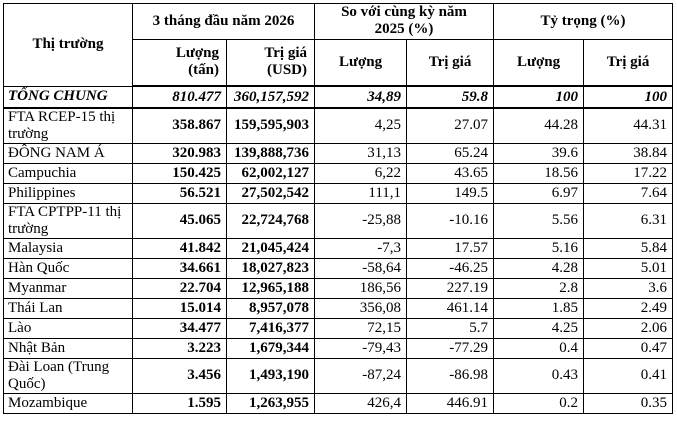 The height and width of the screenshot is (424, 677). What do you see at coordinates (179, 62) in the screenshot?
I see `qty-tons-header: Lượng (tấn)` at bounding box center [179, 62].